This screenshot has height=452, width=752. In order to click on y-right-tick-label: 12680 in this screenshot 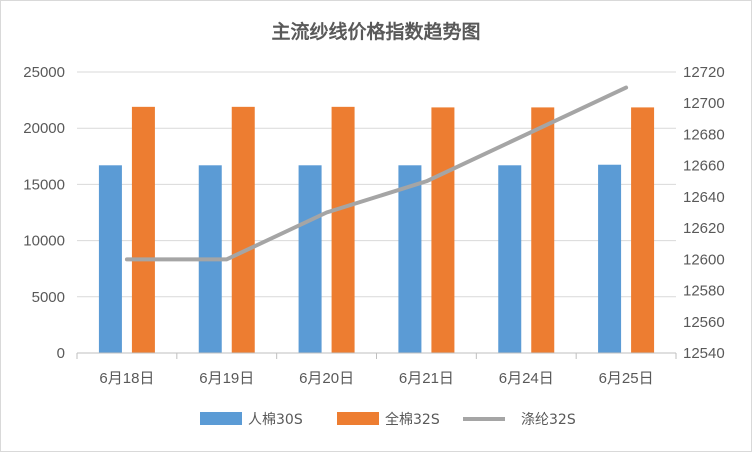, I will do `click(704, 134)`.